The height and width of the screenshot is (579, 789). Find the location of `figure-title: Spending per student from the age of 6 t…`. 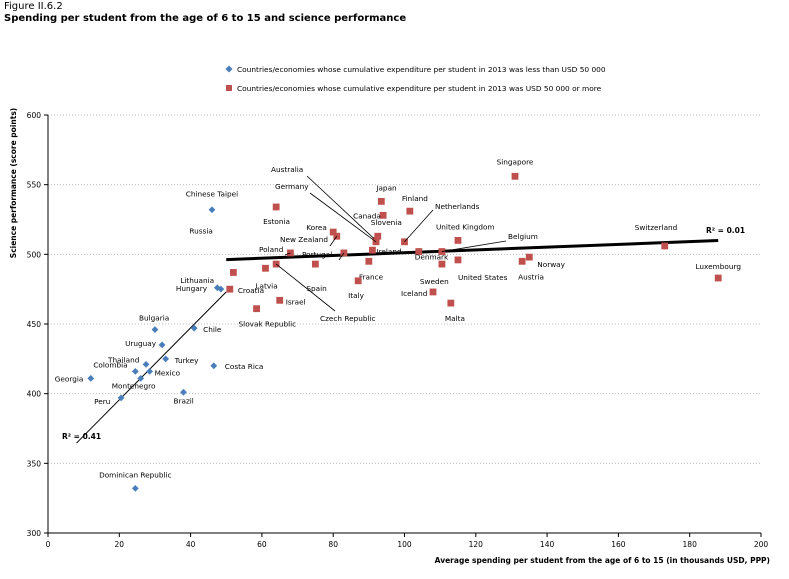

figure-title: Spending per student from the age of 6 t… is located at coordinates (205, 18).